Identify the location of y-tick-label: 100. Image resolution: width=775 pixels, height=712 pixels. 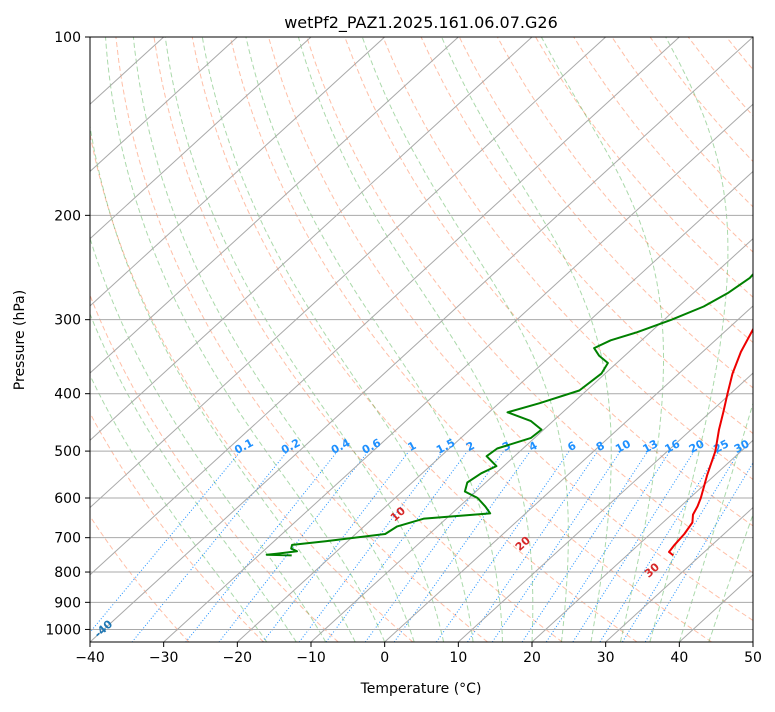
(67, 38).